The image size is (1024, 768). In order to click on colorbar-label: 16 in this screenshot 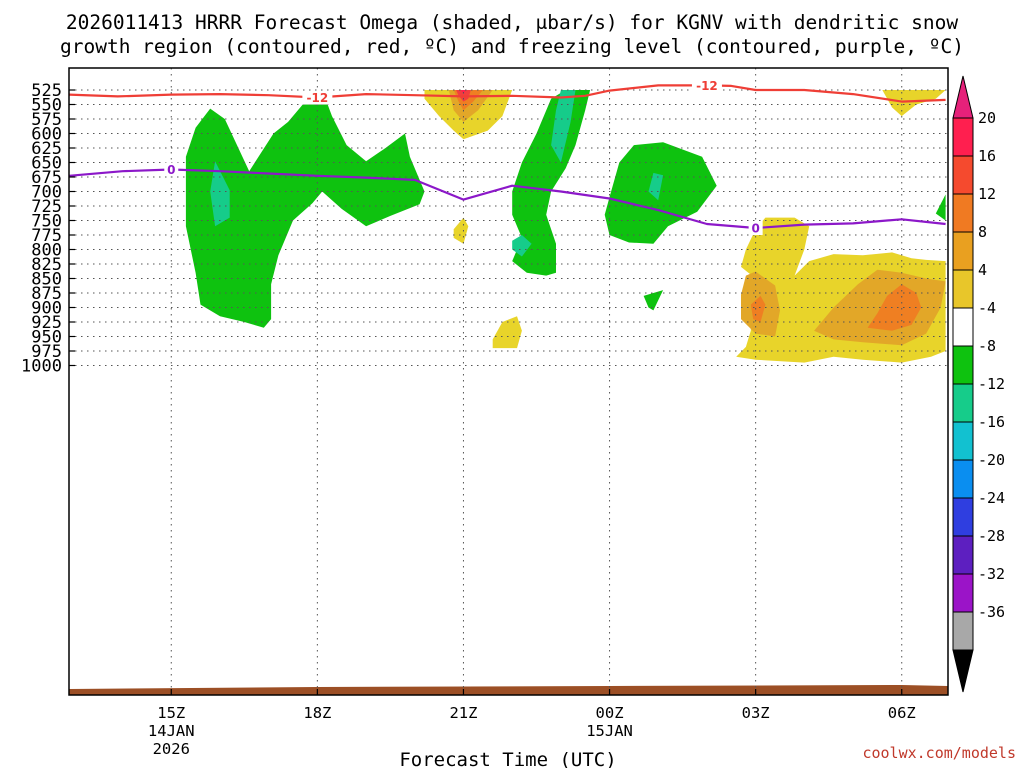, I will do `click(987, 156)`.